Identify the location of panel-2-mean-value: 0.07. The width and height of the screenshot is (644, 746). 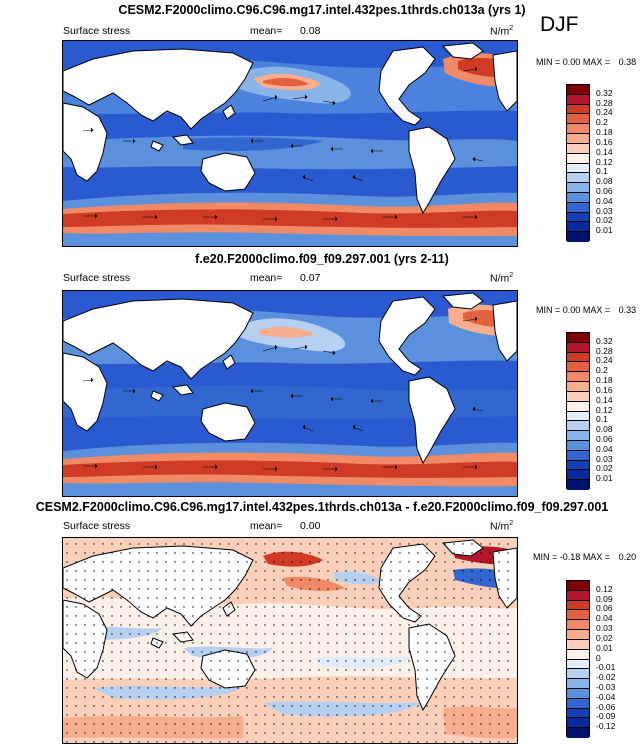
(310, 278).